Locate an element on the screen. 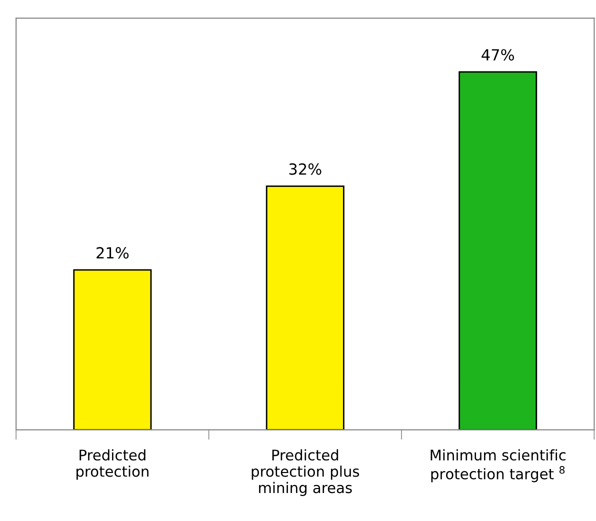  data-label: 47% is located at coordinates (498, 55).